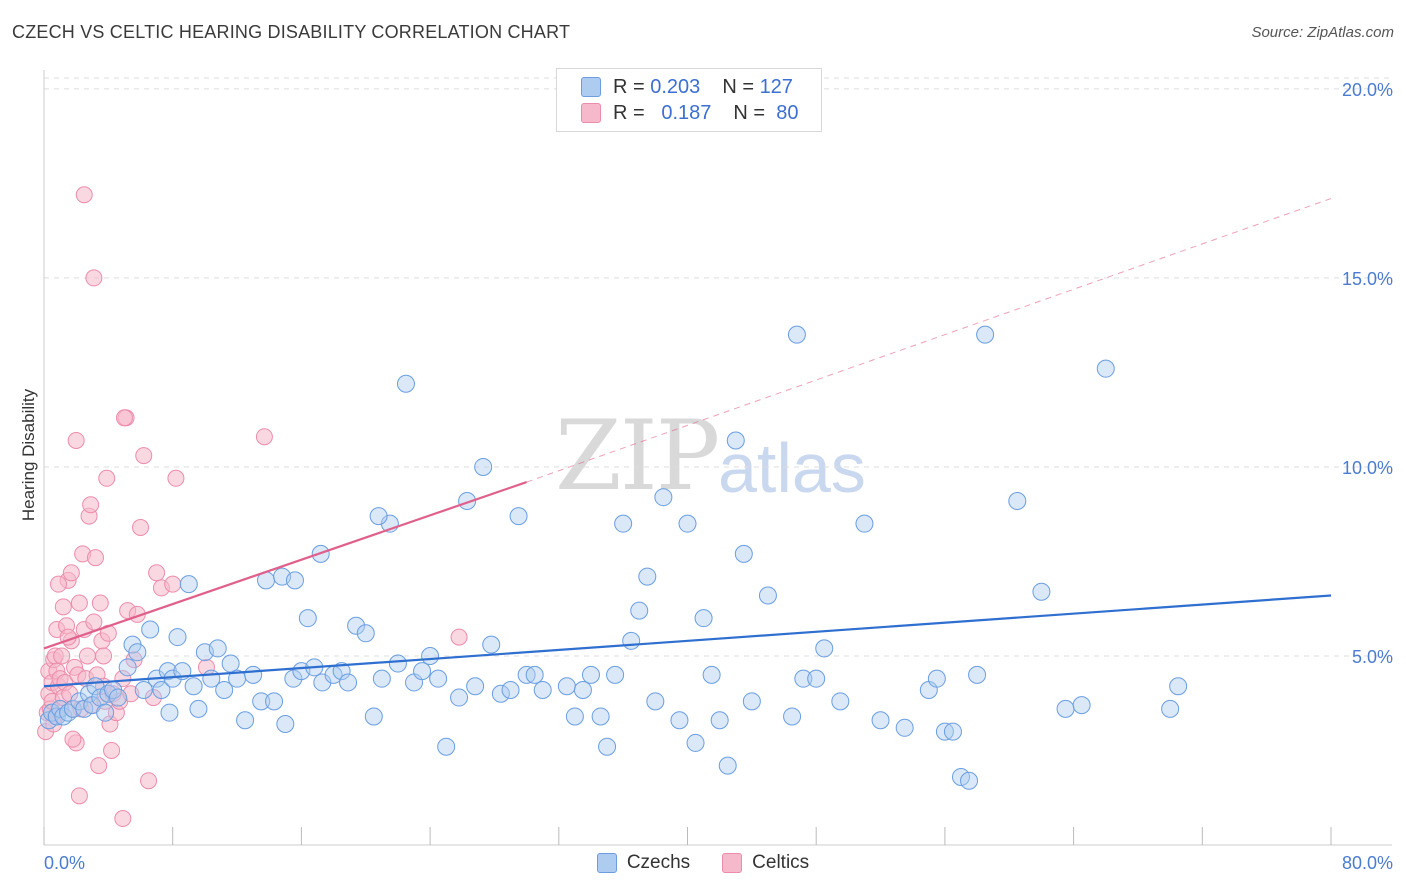  What do you see at coordinates (64, 863) in the screenshot?
I see `x-tick-label: 0.0%` at bounding box center [64, 863].